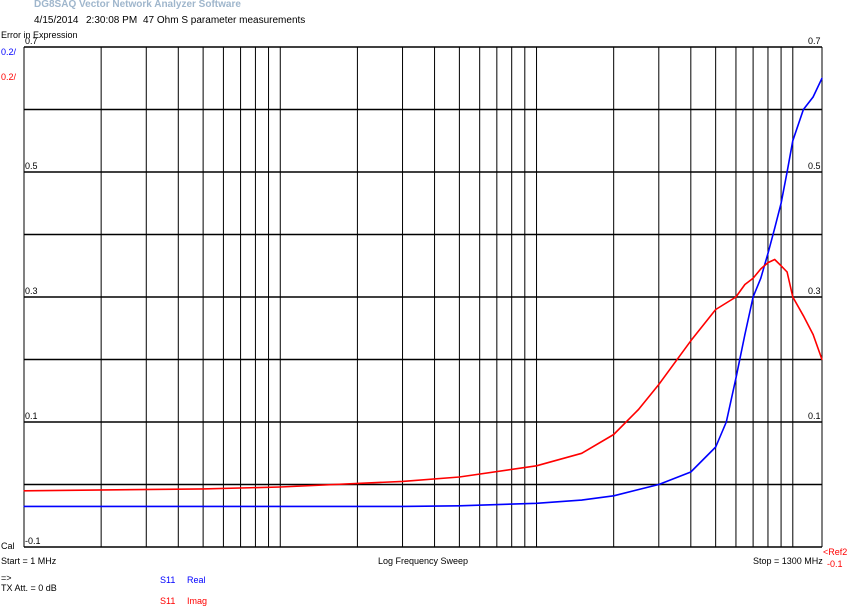 Image resolution: width=849 pixels, height=606 pixels. I want to click on mode-label: Error in Expression, so click(39, 35).